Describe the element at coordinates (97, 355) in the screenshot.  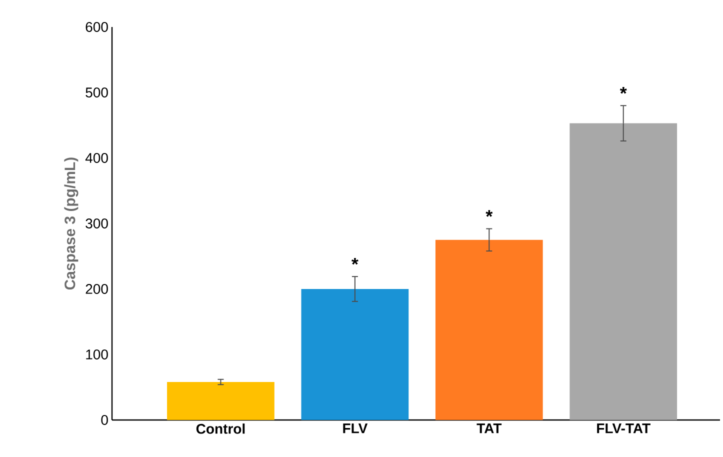
I see `y-tick-label: 100` at that location.